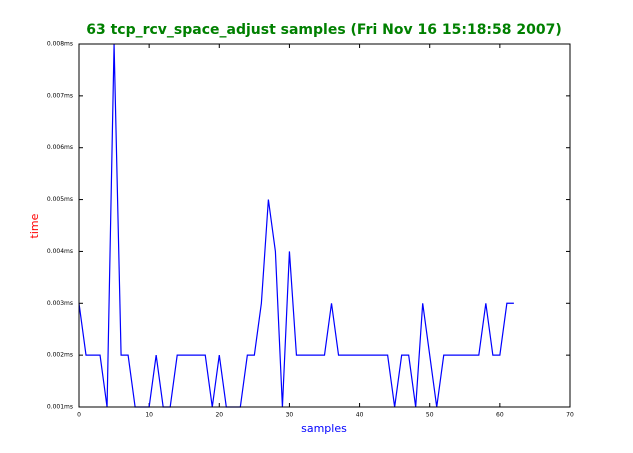  What do you see at coordinates (60, 44) in the screenshot?
I see `y-tick-label: 0.008ms` at bounding box center [60, 44].